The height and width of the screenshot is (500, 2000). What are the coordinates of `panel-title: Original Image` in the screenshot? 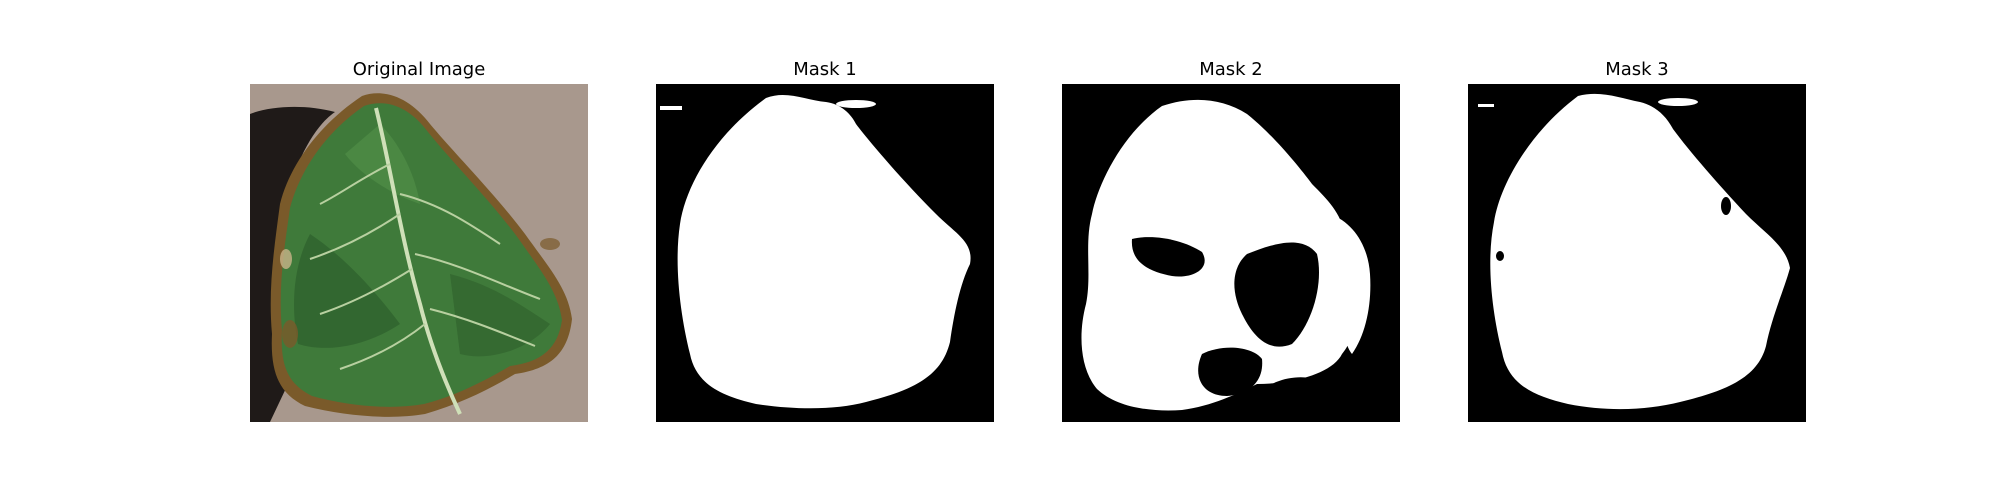 It's located at (419, 69).